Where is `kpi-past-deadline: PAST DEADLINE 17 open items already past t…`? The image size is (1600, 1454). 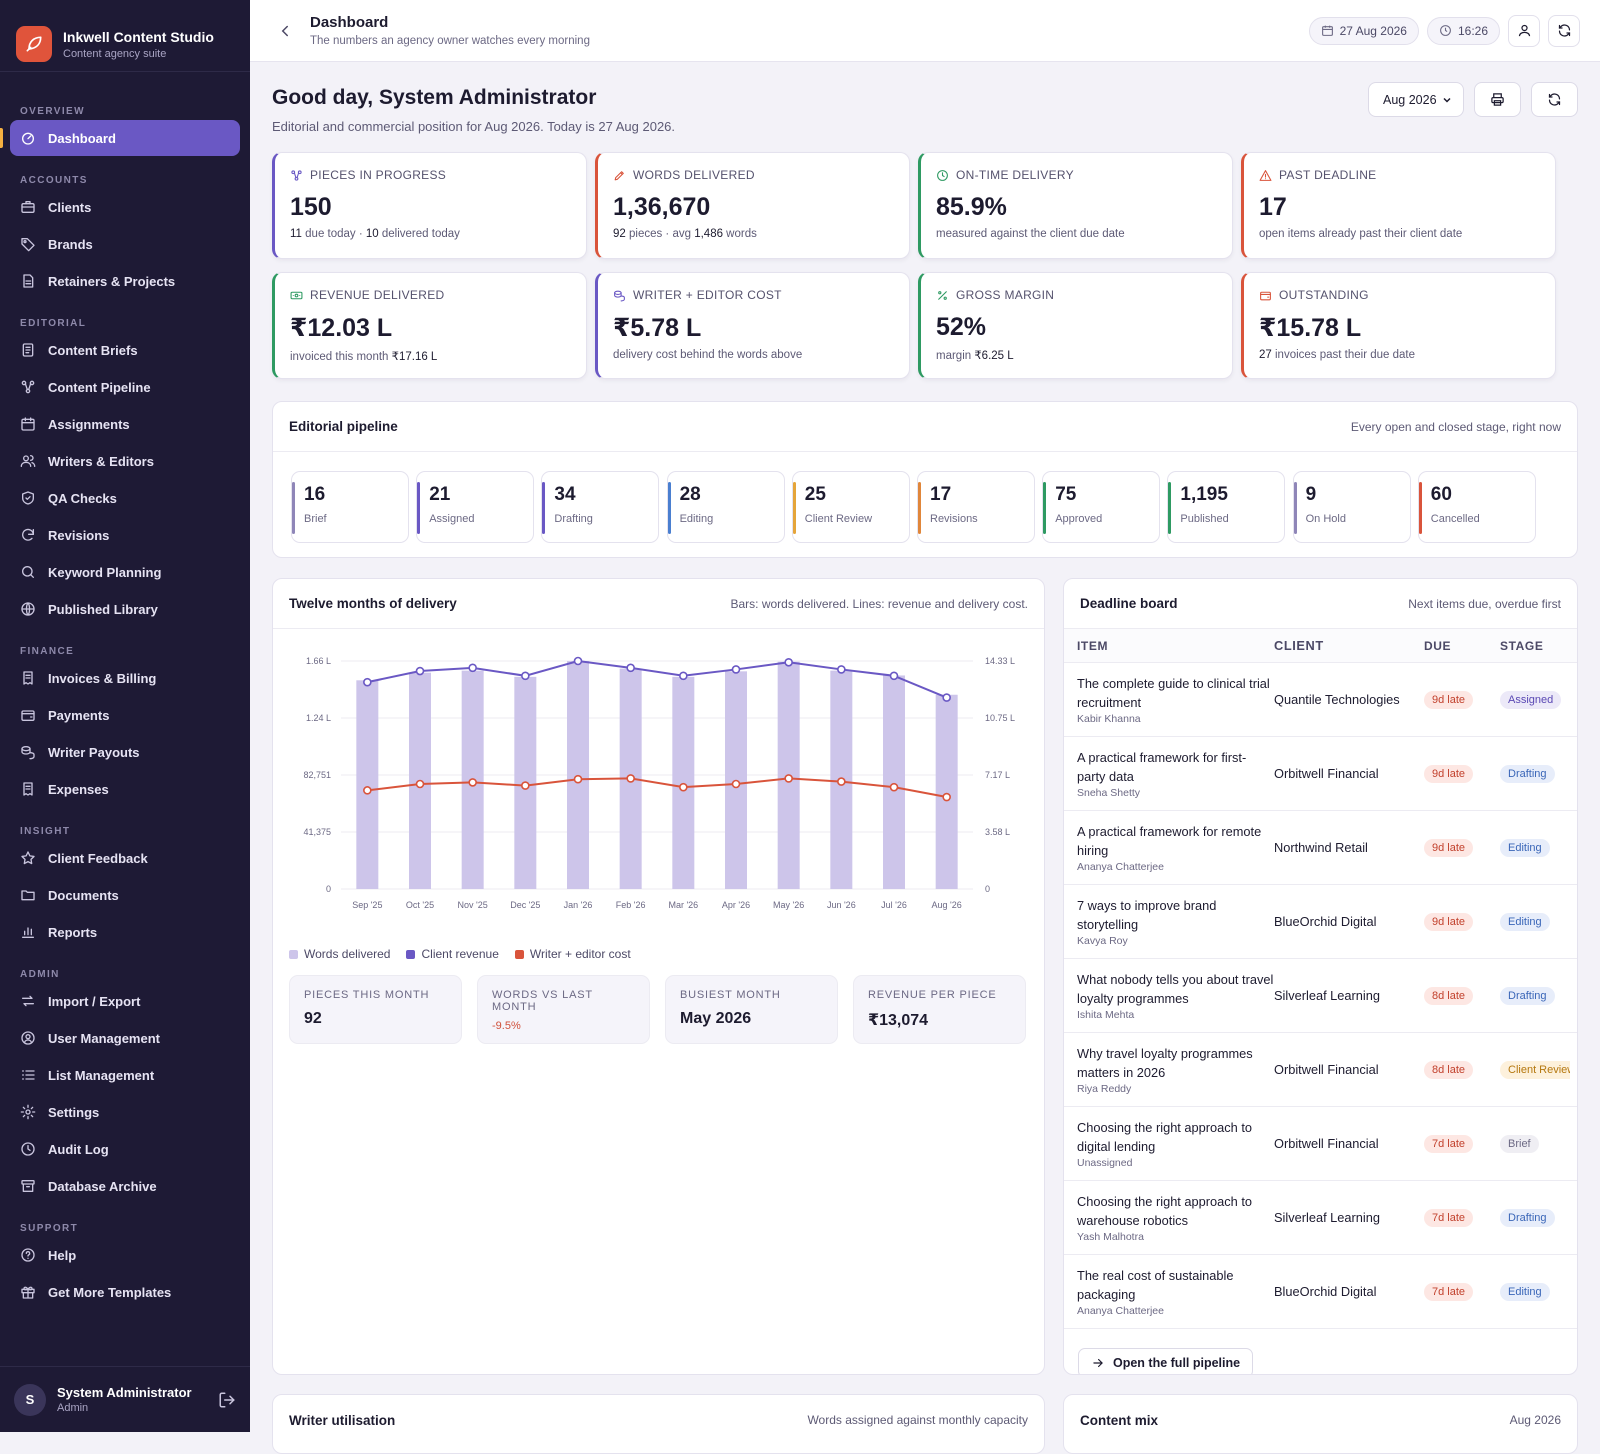
kpi-past-deadline: PAST DEADLINE 17 open items already past t… is located at coordinates (1398, 205).